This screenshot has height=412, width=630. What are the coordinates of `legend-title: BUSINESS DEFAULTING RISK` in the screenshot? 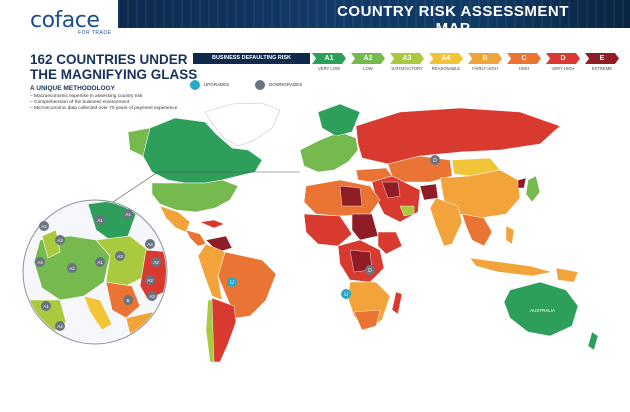 It's located at (251, 58).